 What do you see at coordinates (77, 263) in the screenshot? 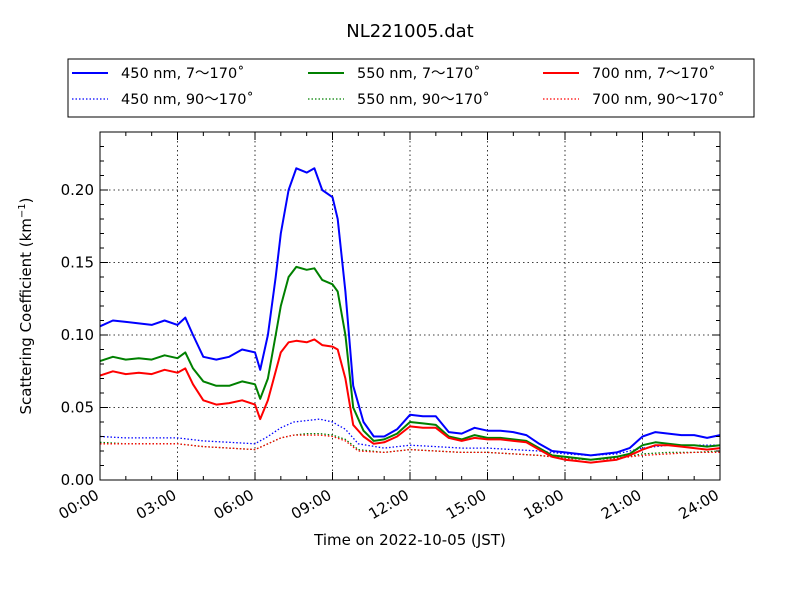
I see `y-tick-label: 0.15` at bounding box center [77, 263].